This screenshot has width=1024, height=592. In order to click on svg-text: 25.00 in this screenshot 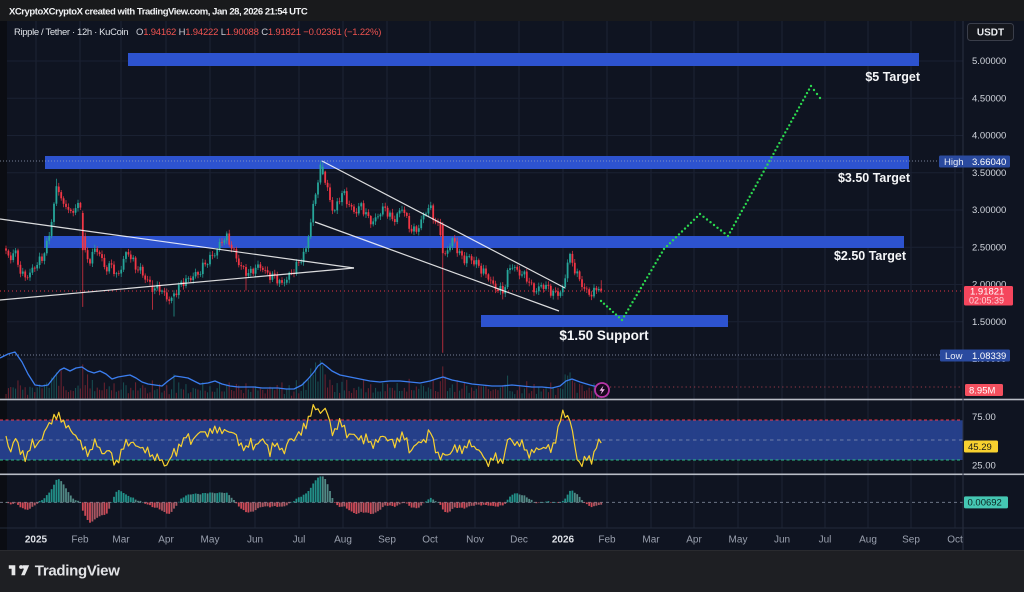, I will do `click(984, 466)`.